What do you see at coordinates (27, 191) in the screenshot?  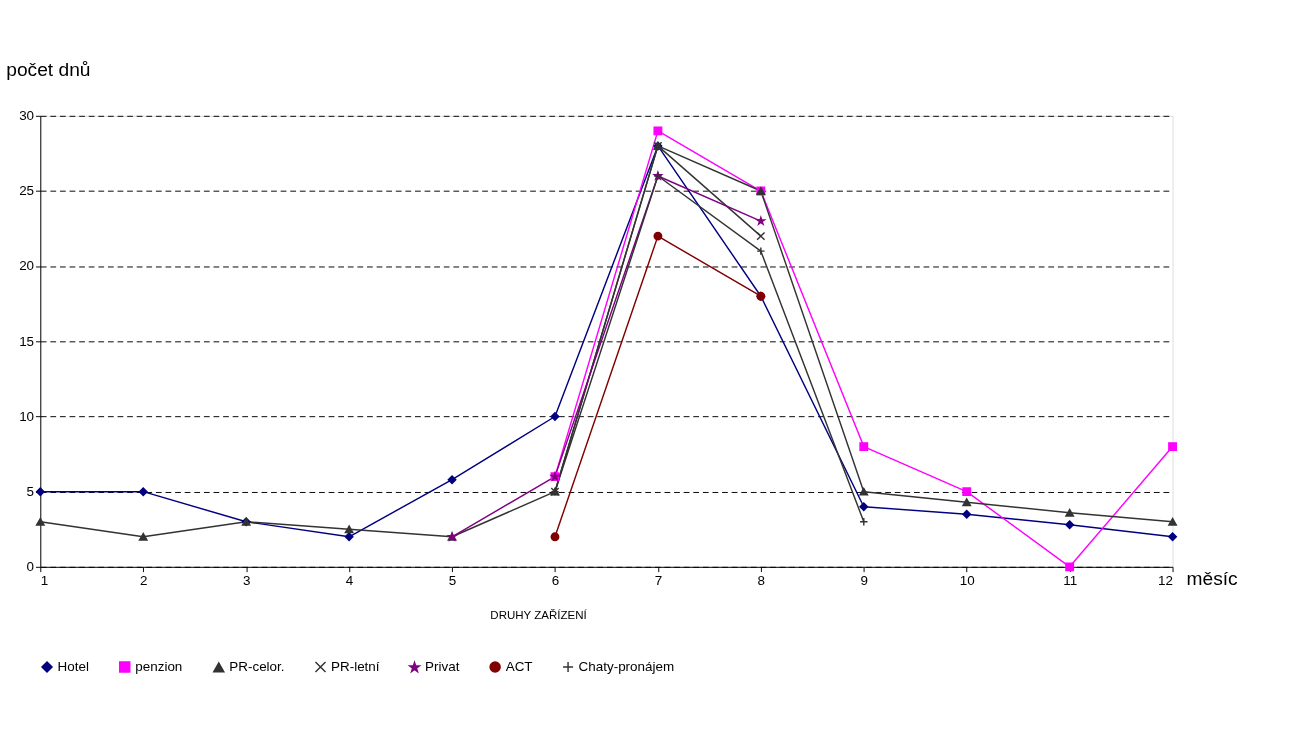 I see `y-tick-label: 25` at bounding box center [27, 191].